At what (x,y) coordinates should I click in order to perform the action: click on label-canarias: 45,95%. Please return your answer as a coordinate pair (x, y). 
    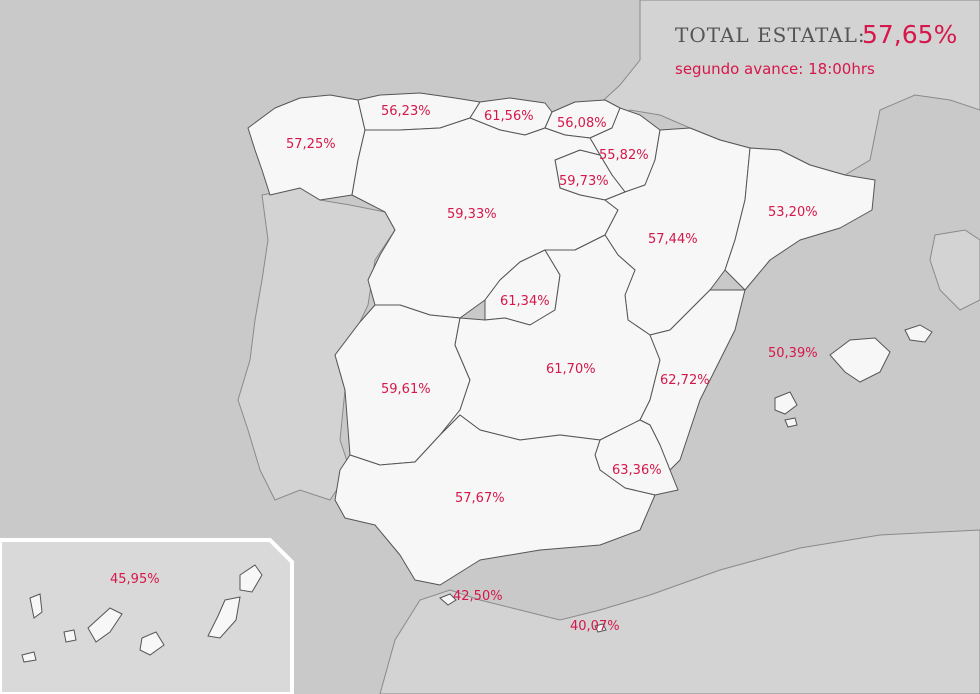
    Looking at the image, I should click on (135, 579).